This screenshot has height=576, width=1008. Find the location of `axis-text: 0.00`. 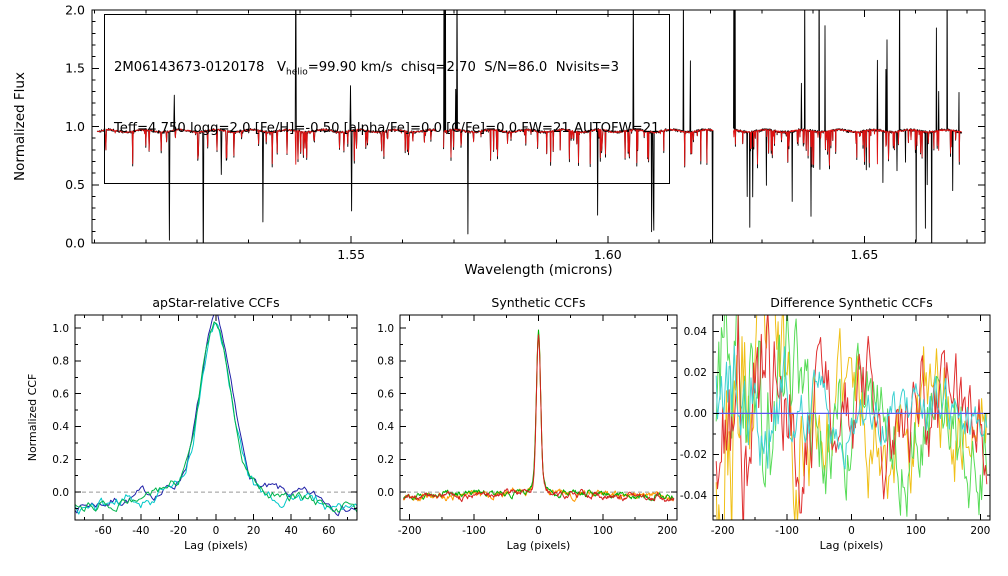

axis-text: 0.00 is located at coordinates (695, 414).